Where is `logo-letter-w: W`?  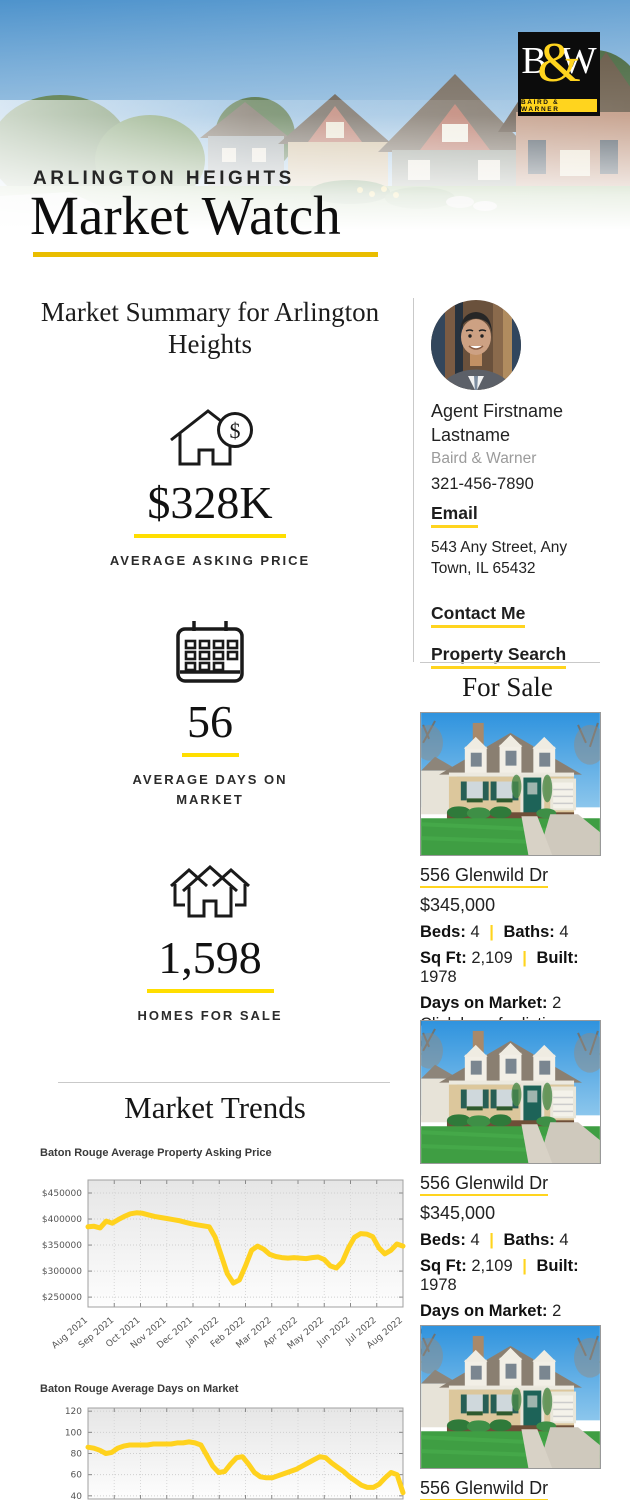
logo-letter-w: W is located at coordinates (578, 61).